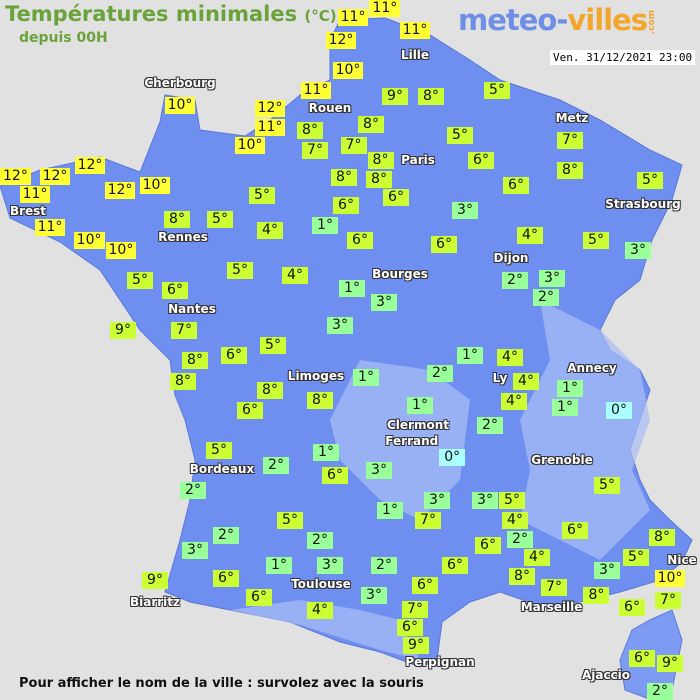 Image resolution: width=700 pixels, height=700 pixels. I want to click on meteo-villes-logo: meteo-villes.com, so click(557, 20).